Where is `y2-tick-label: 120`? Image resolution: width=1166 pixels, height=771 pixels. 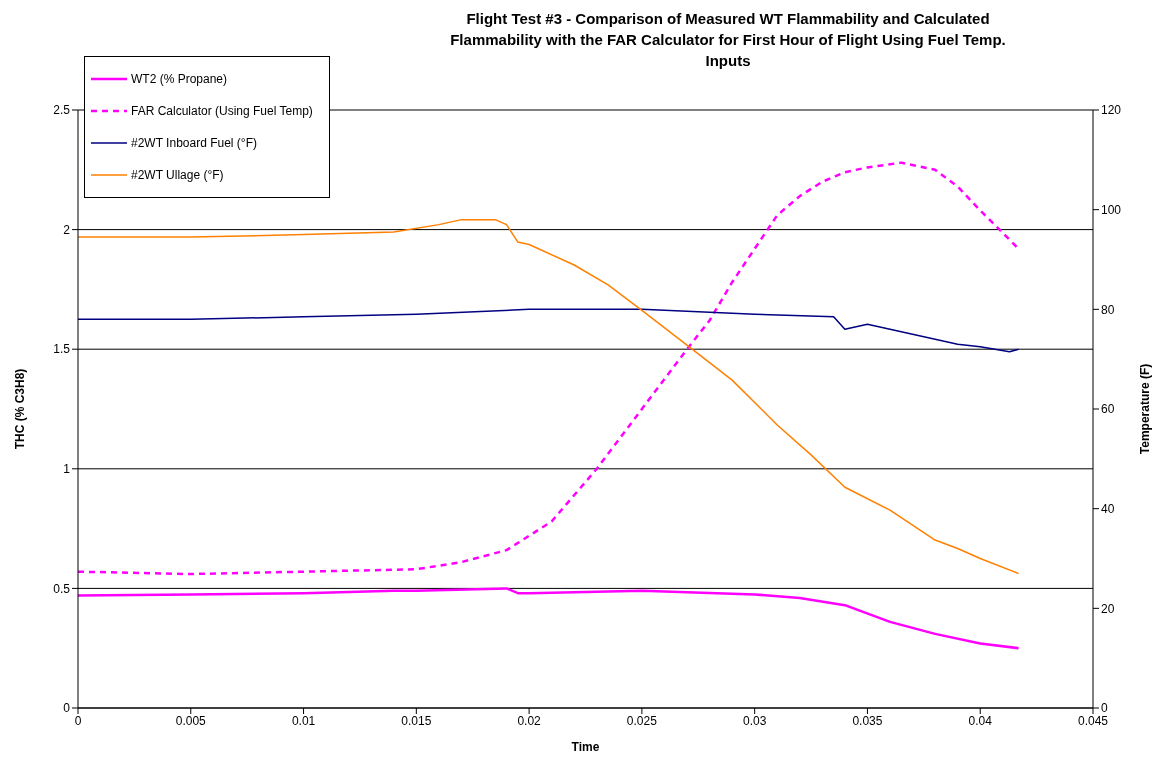 y2-tick-label: 120 is located at coordinates (1111, 110).